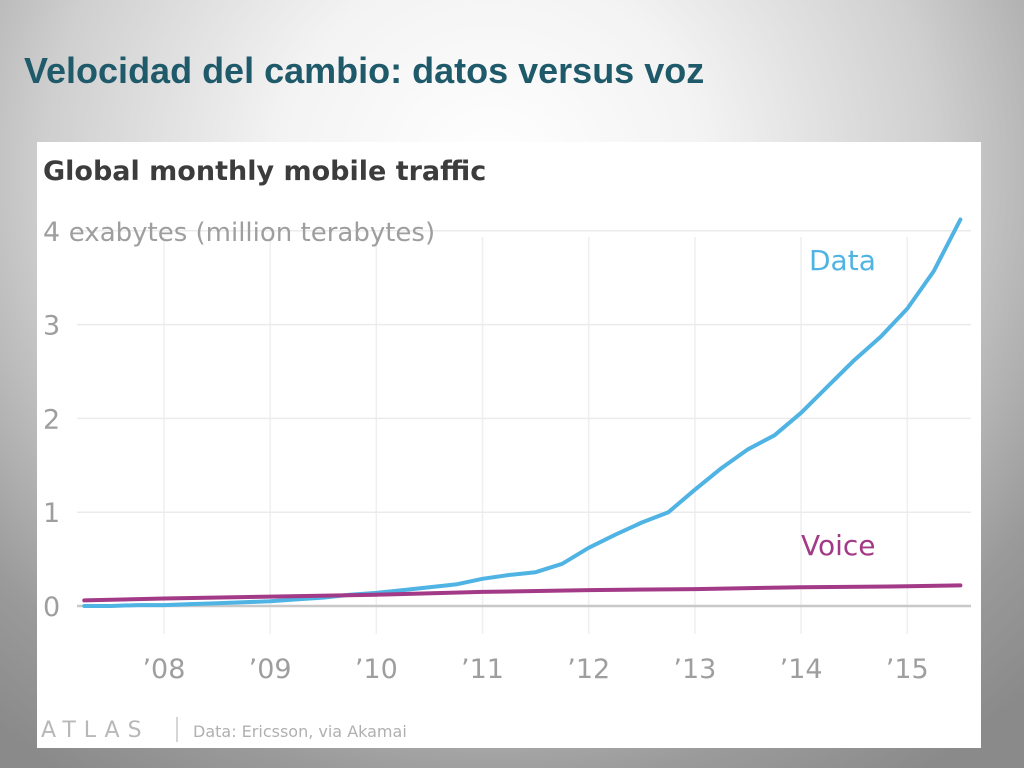 This screenshot has width=1024, height=768. I want to click on series-label-data: Data, so click(842, 260).